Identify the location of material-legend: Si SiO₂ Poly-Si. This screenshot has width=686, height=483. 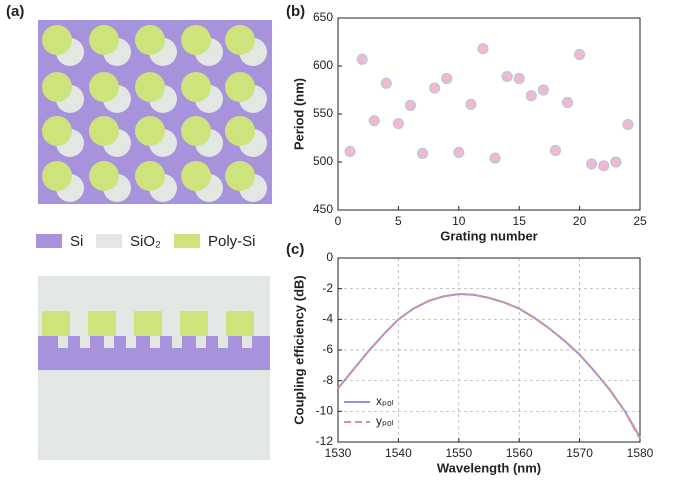
(146, 241).